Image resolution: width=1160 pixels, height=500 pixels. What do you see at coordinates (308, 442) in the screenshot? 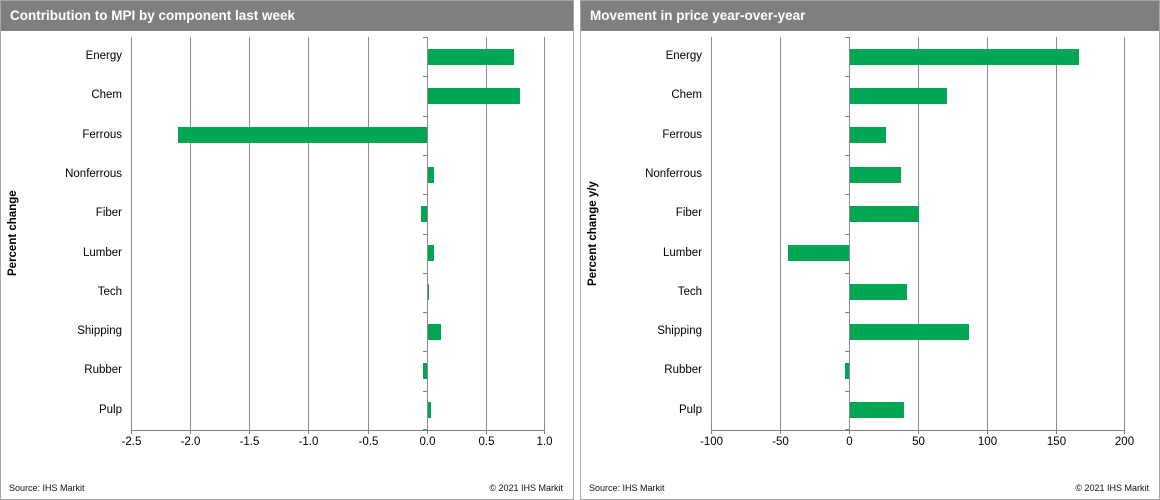
I see `x-tick-label: -1.0` at bounding box center [308, 442].